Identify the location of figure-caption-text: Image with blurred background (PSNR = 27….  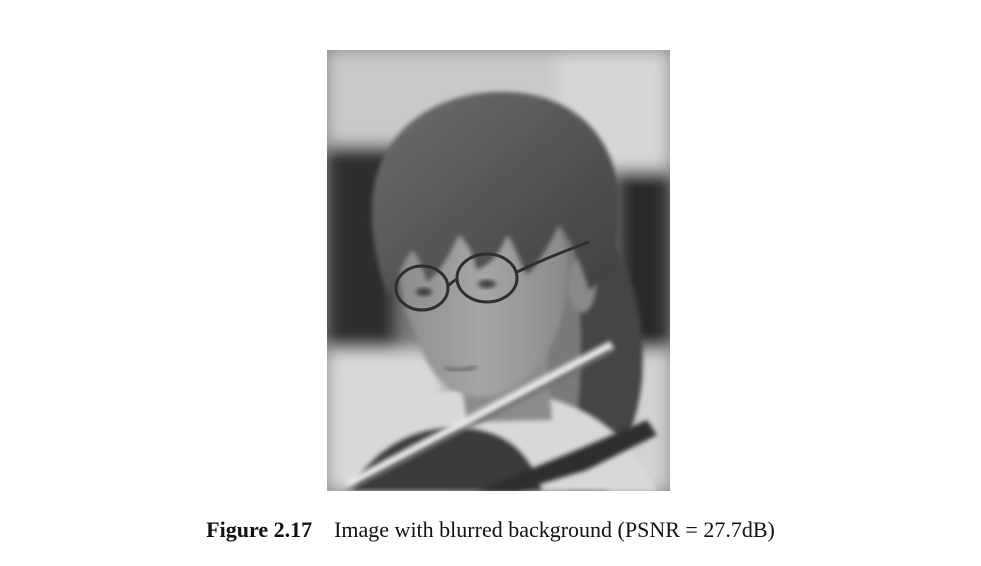
(554, 529).